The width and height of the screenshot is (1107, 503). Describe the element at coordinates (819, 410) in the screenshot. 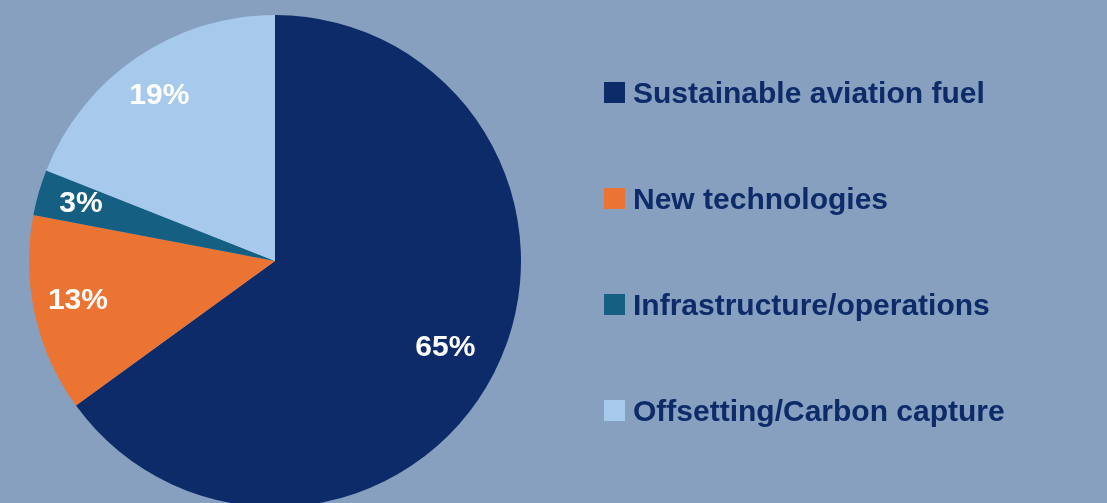

I see `legend-label: Offsetting/Carbon capture` at that location.